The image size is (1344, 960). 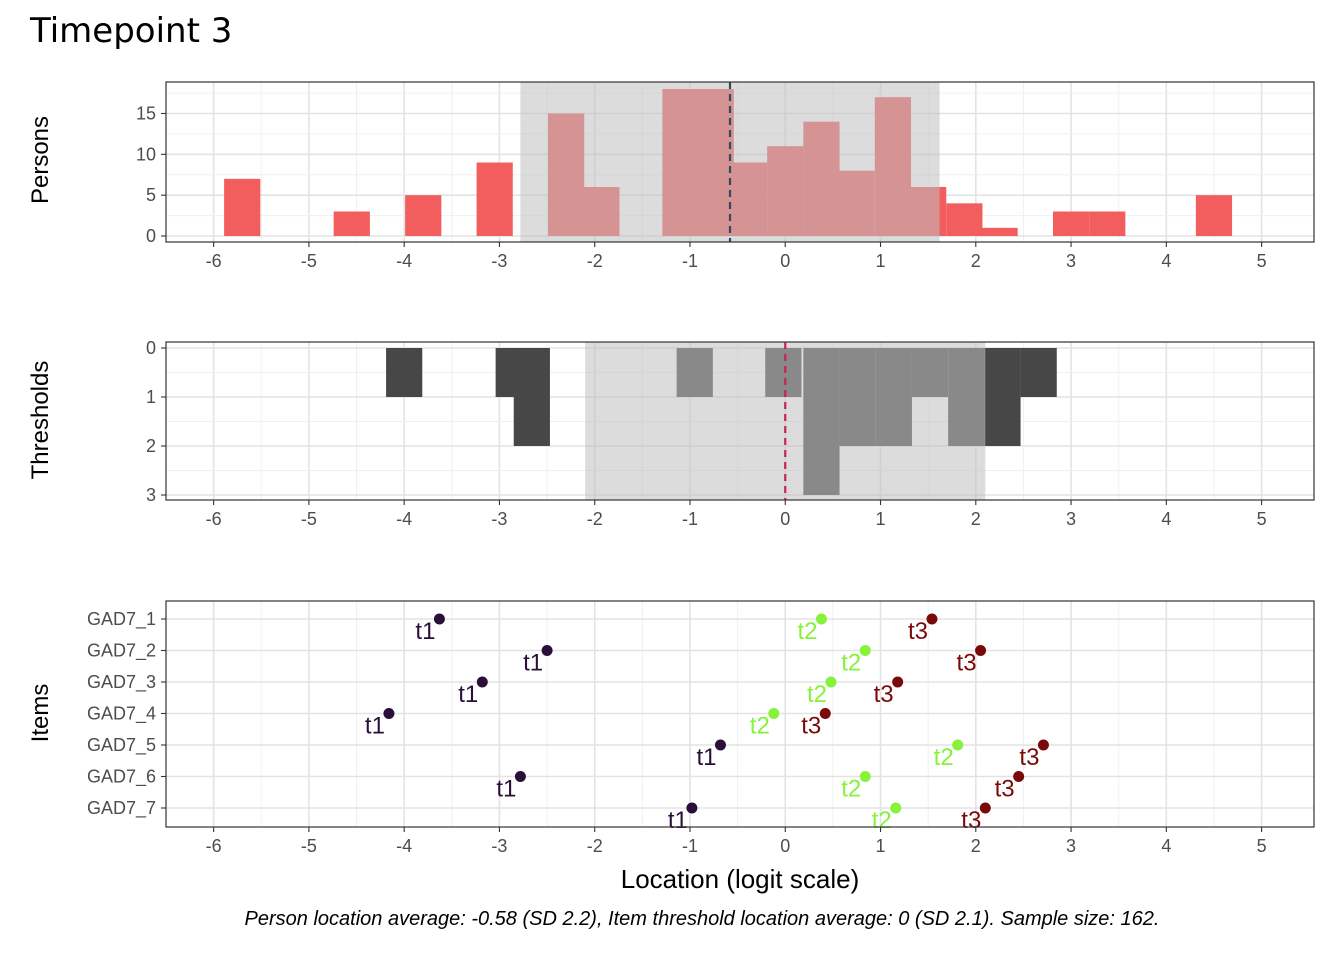 I want to click on persons-y-tick-label: 10, so click(x=146, y=154).